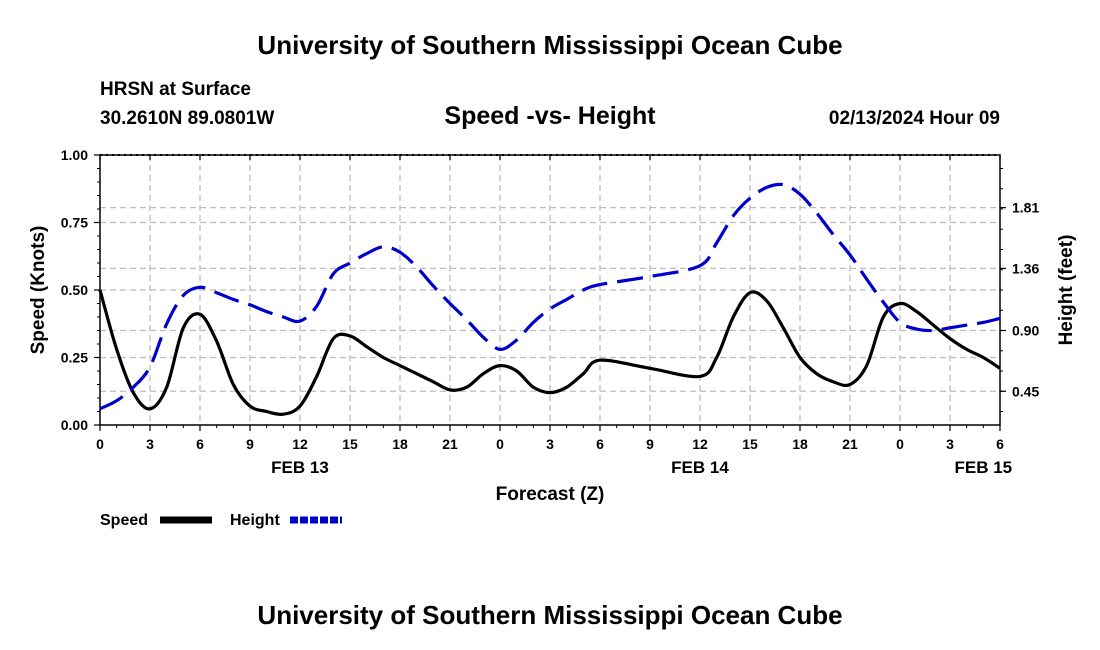 Image resolution: width=1100 pixels, height=650 pixels. Describe the element at coordinates (74, 425) in the screenshot. I see `y-left-tick-label: 0.00` at that location.